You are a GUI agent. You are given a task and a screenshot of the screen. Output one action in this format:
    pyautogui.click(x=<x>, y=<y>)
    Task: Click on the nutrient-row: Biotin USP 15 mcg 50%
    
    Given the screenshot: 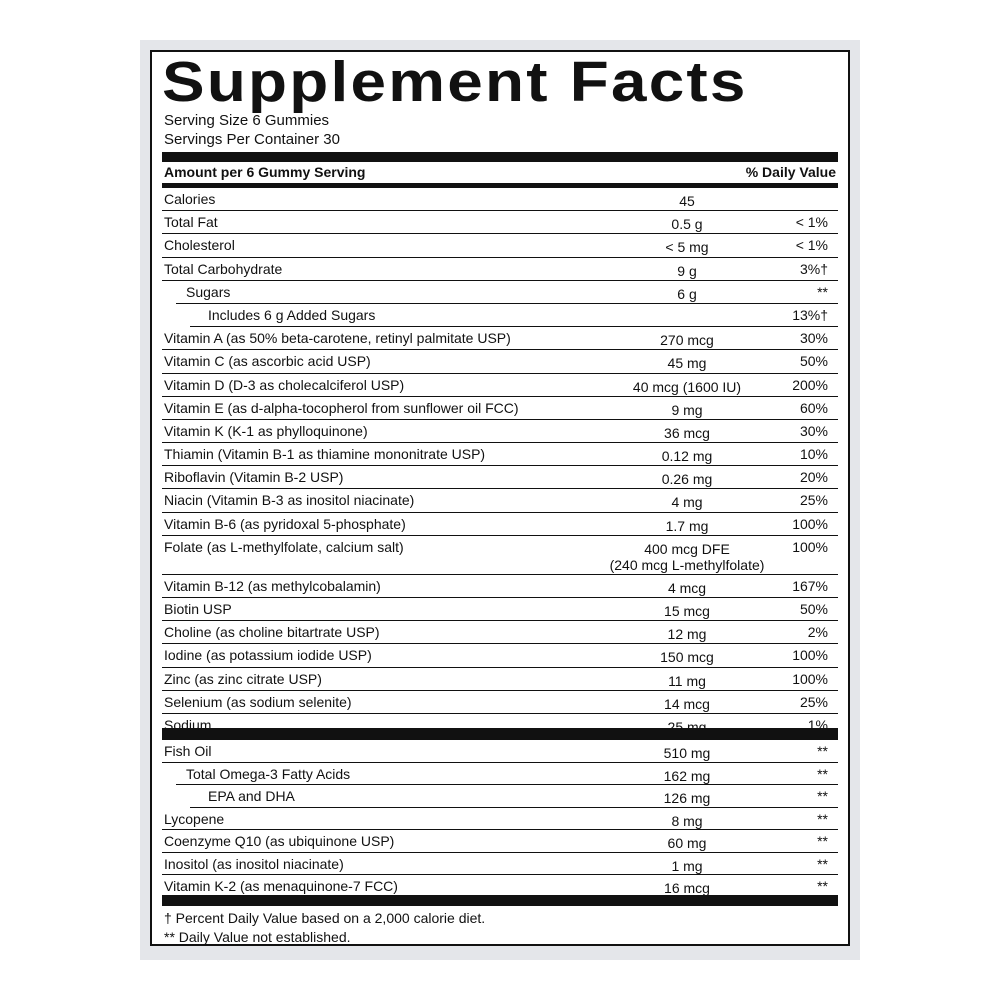 What is the action you would take?
    pyautogui.click(x=500, y=610)
    